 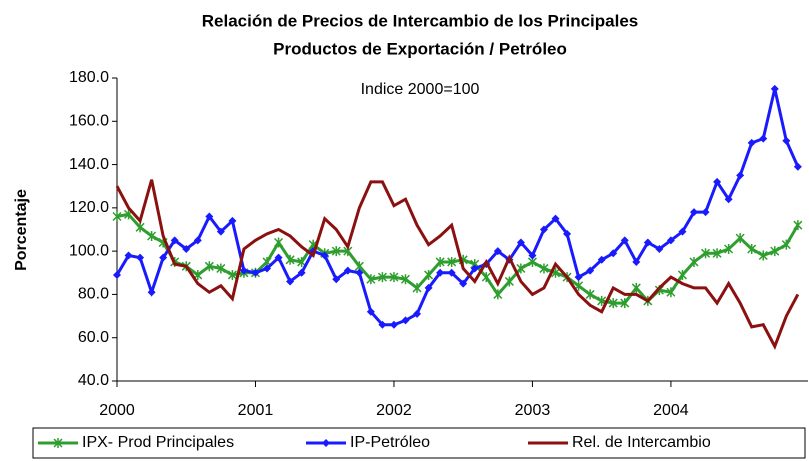 I want to click on y-tick-label: 40.0, so click(x=93, y=380).